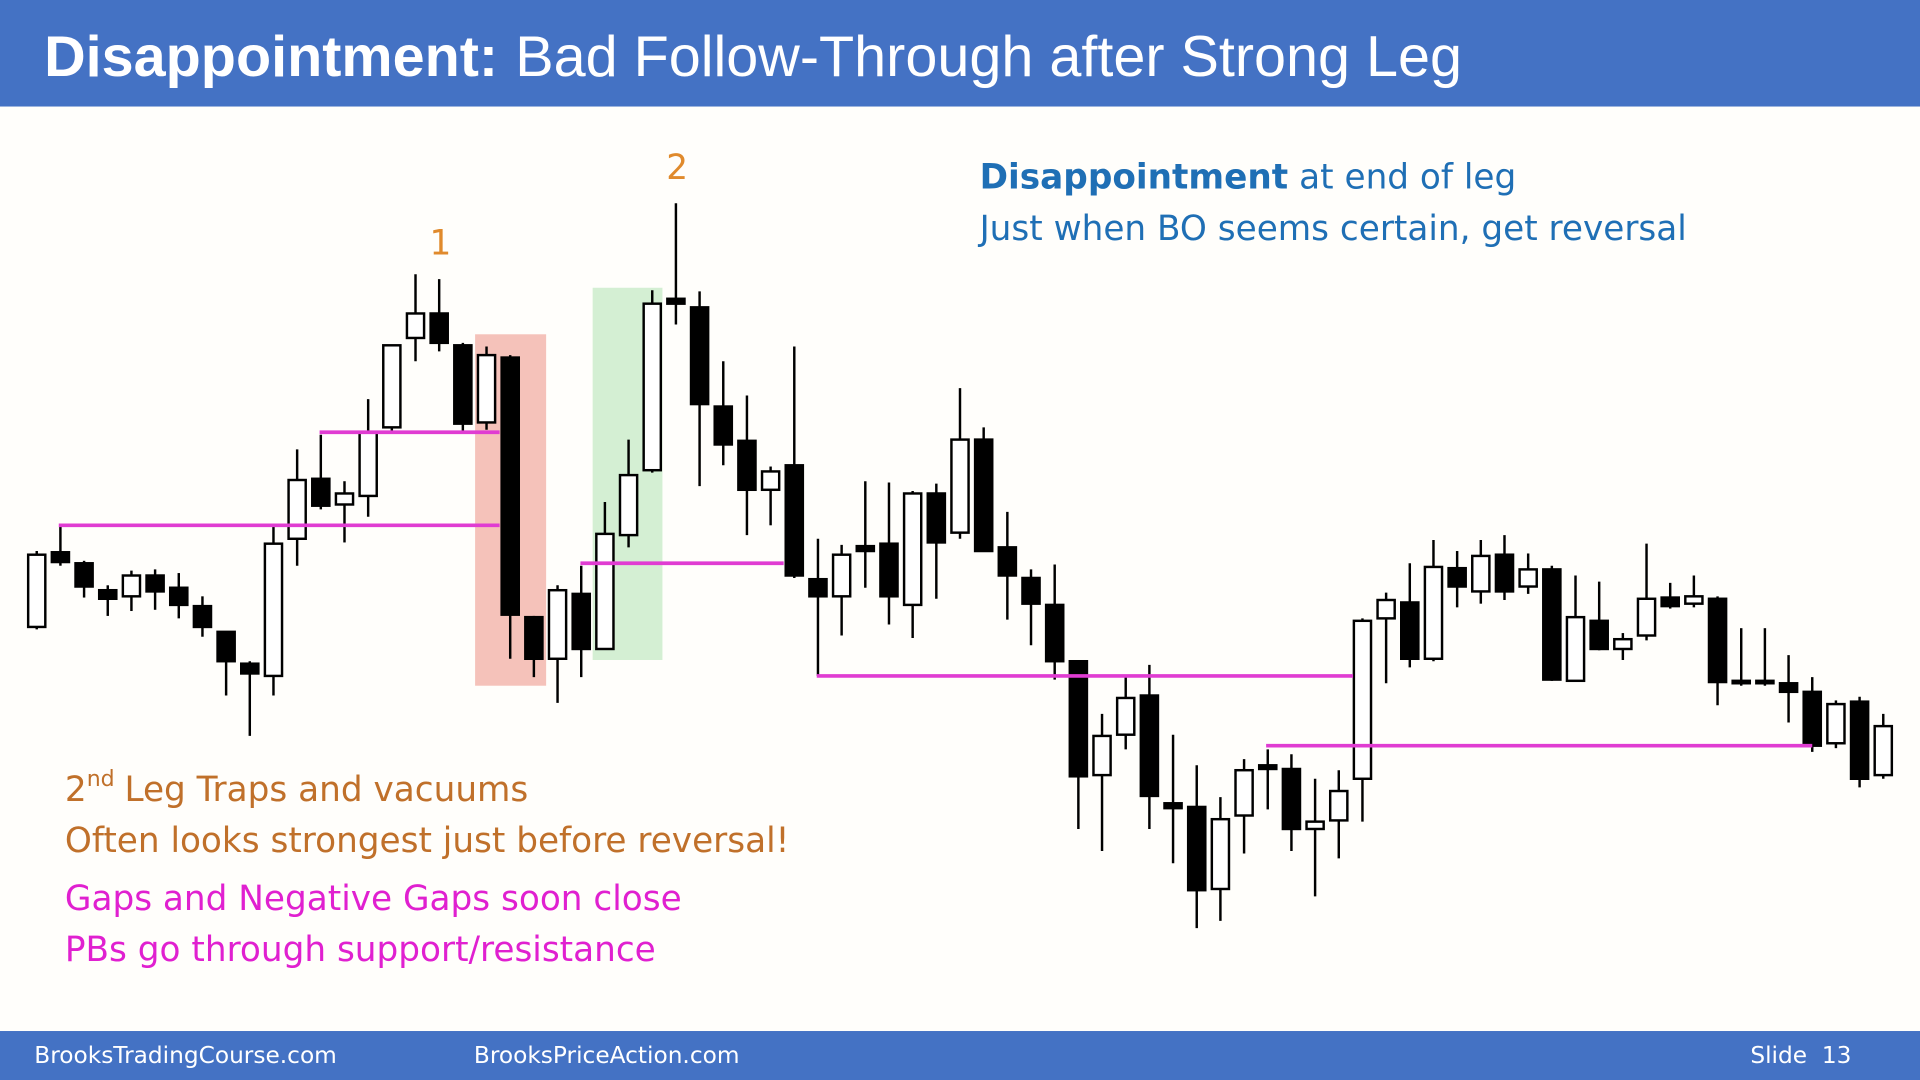 The image size is (1920, 1080). Describe the element at coordinates (607, 1055) in the screenshot. I see `footer-center: BrooksPriceAction.com` at that location.